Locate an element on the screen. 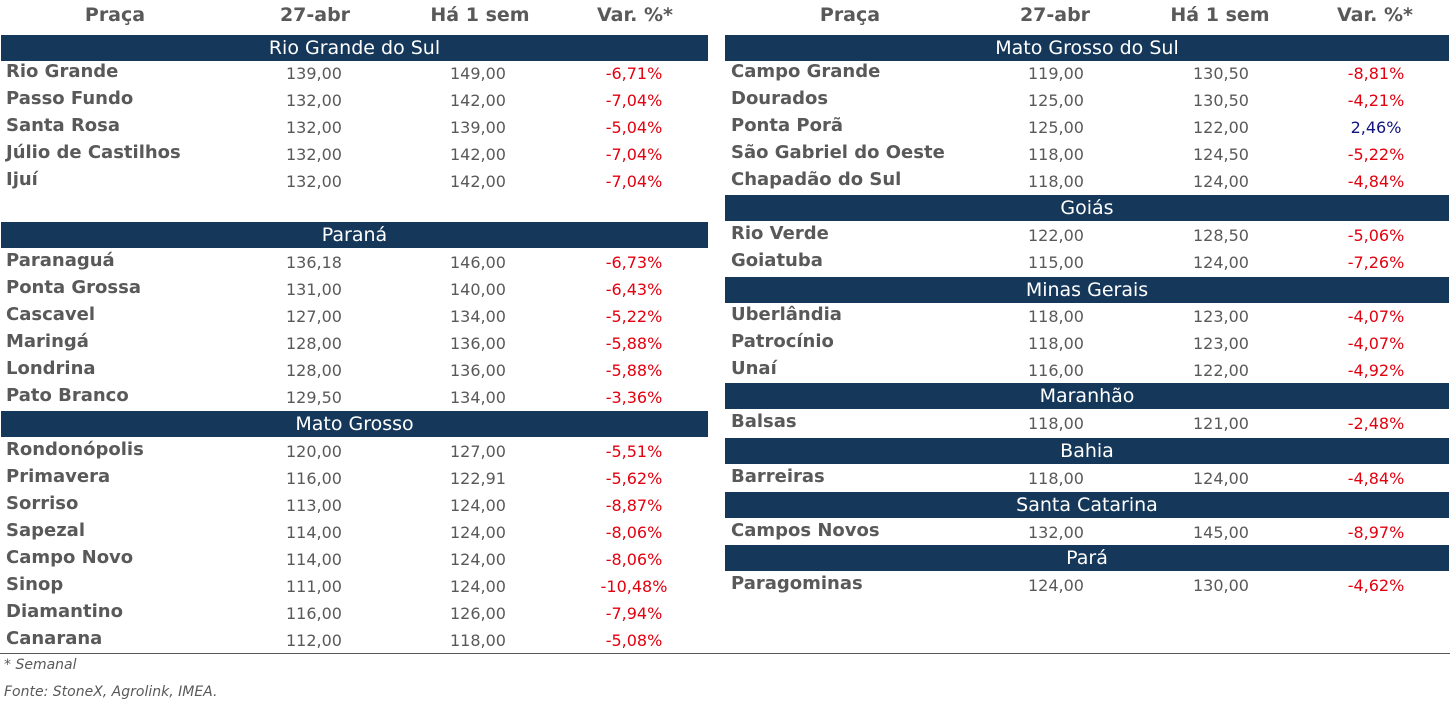  city-name: Cascavel is located at coordinates (50, 314).